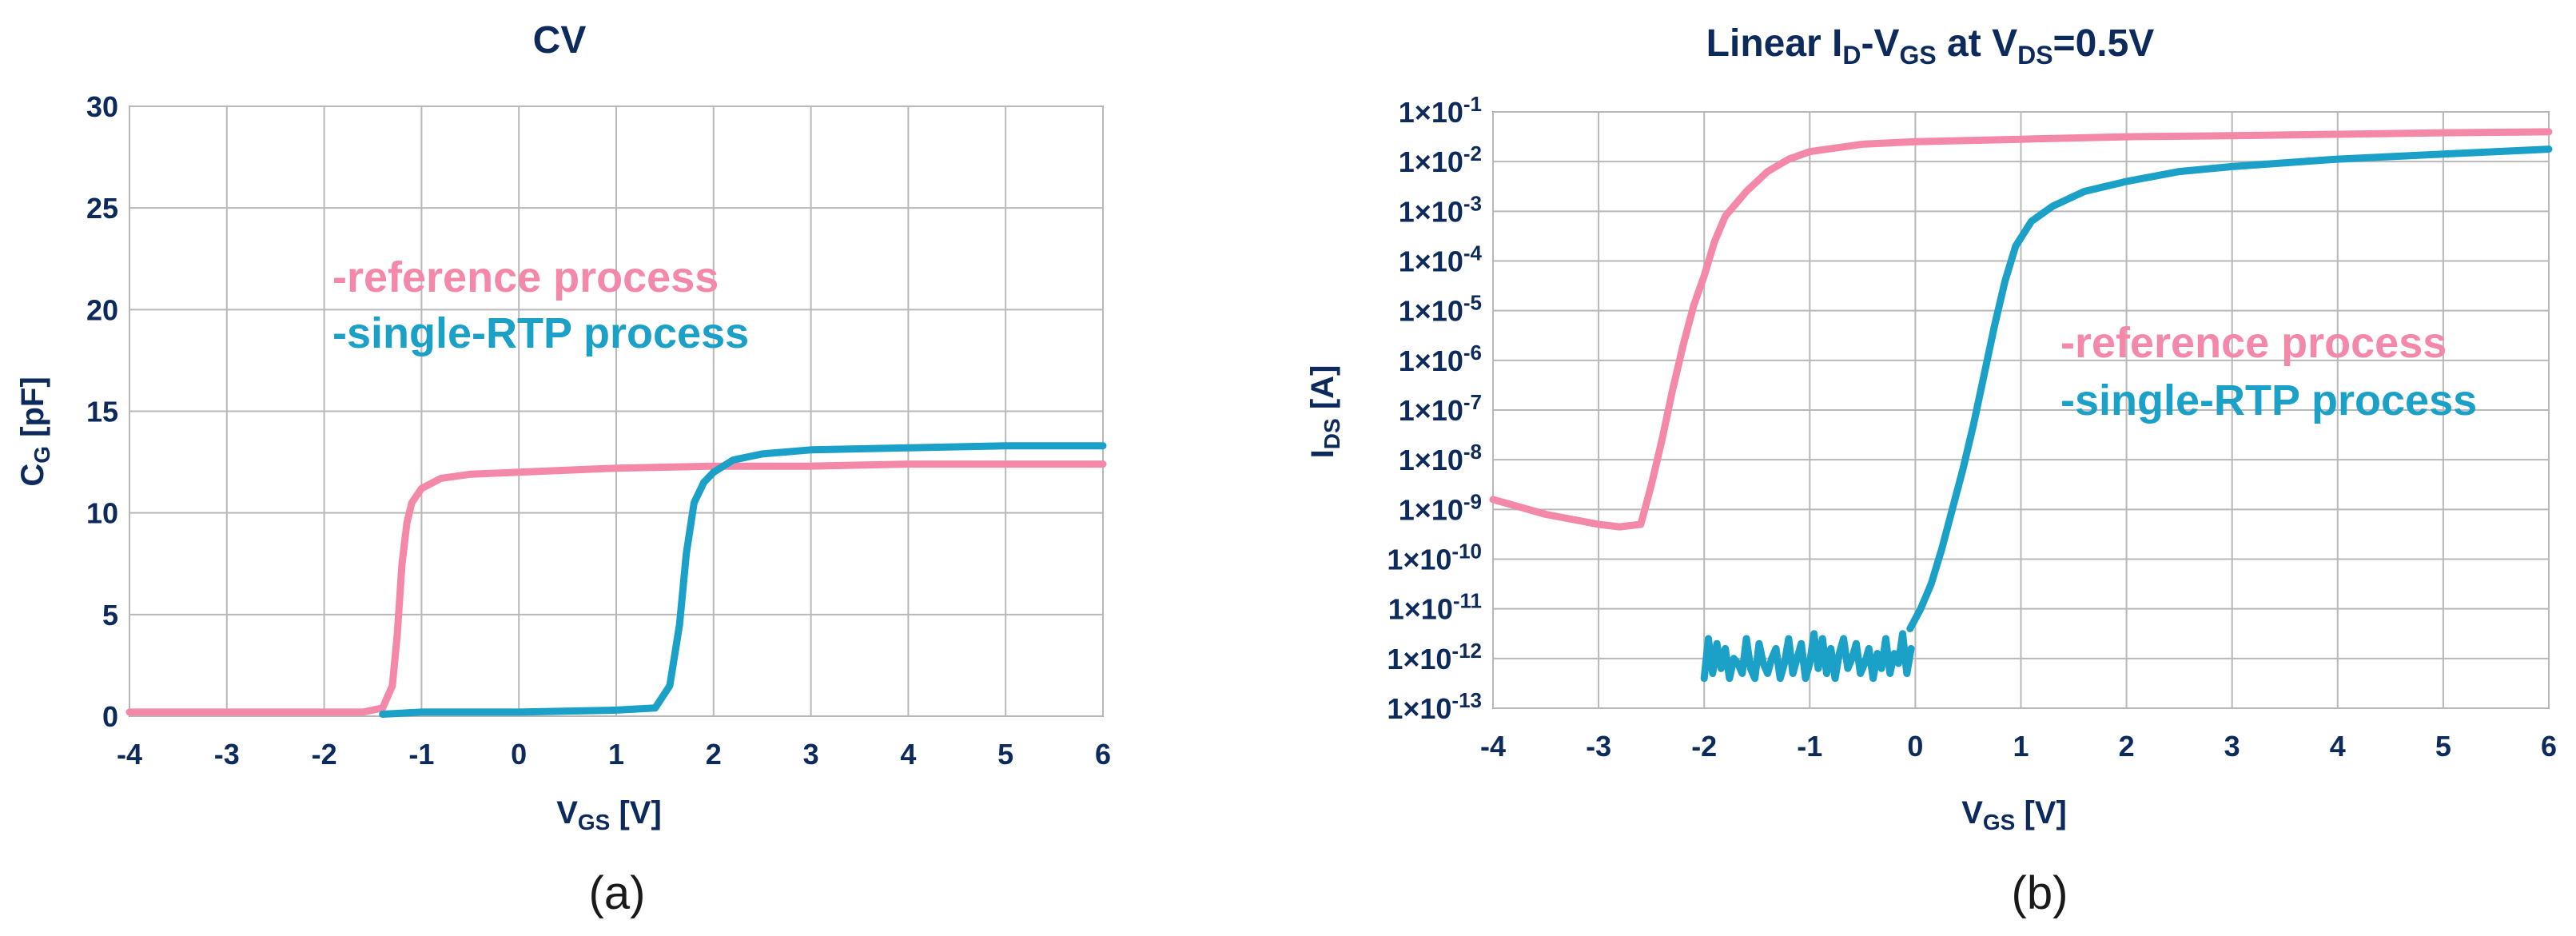 The height and width of the screenshot is (936, 2576). What do you see at coordinates (1440, 458) in the screenshot?
I see `y-tick-label: 1×10⁻⁸` at bounding box center [1440, 458].